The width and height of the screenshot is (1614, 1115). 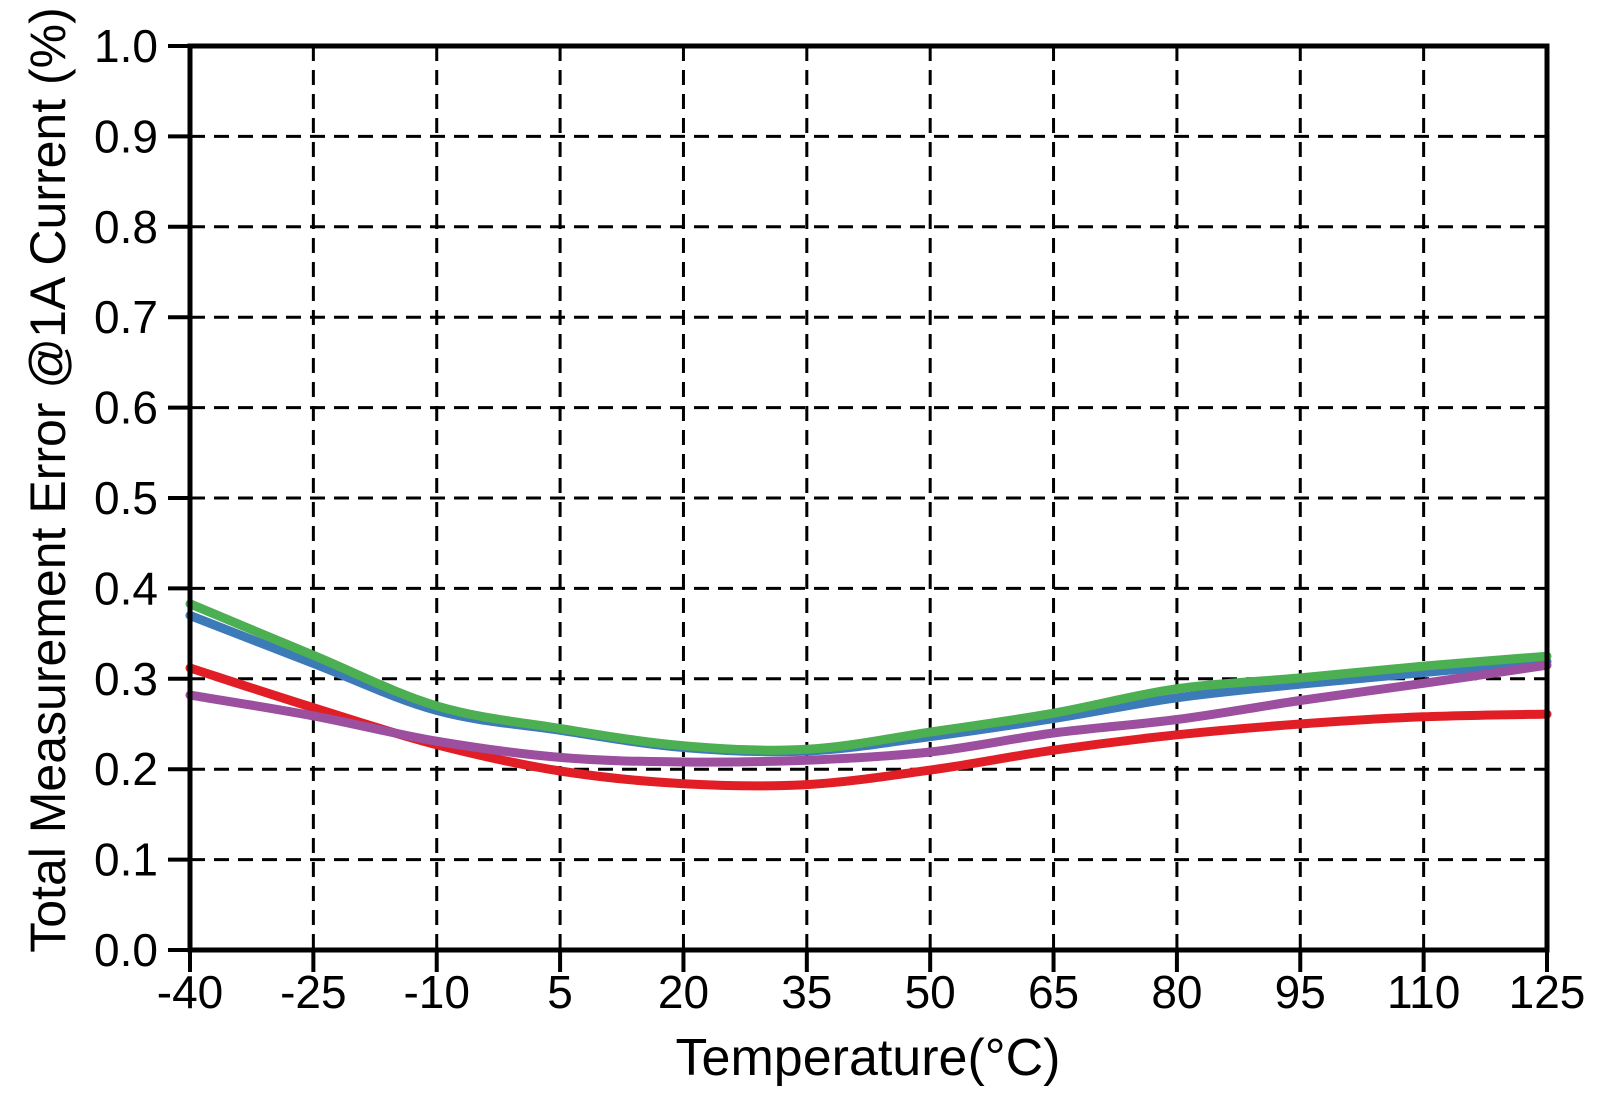 I want to click on x-tick-label: 125, so click(x=1547, y=992).